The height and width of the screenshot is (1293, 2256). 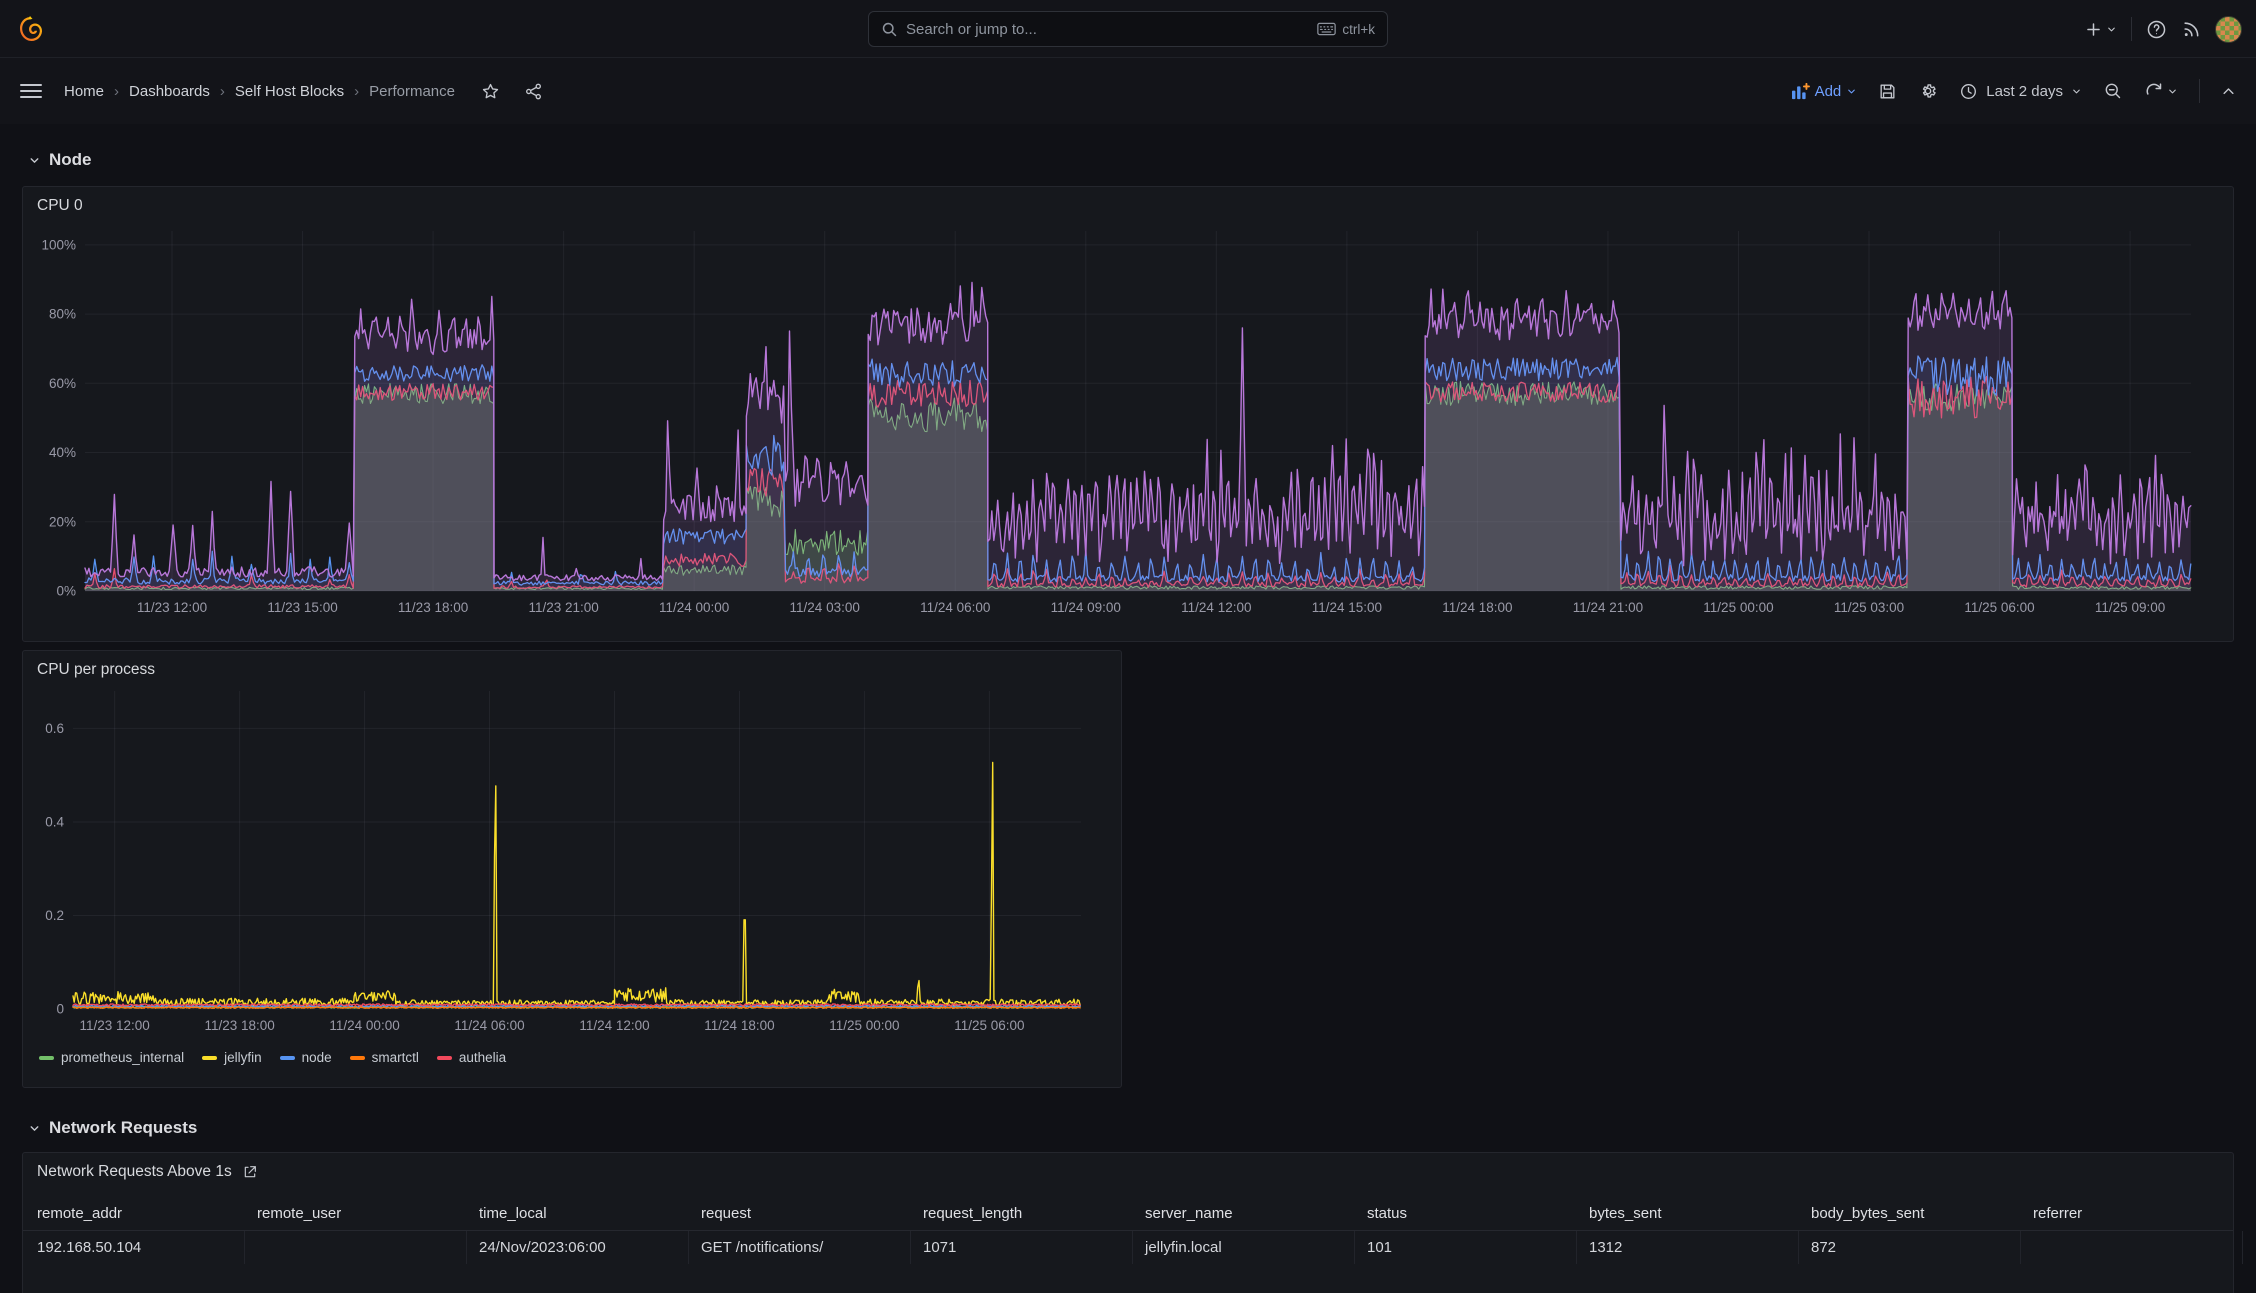 I want to click on search-input: Search or jump to... ctrl+k, so click(x=1128, y=29).